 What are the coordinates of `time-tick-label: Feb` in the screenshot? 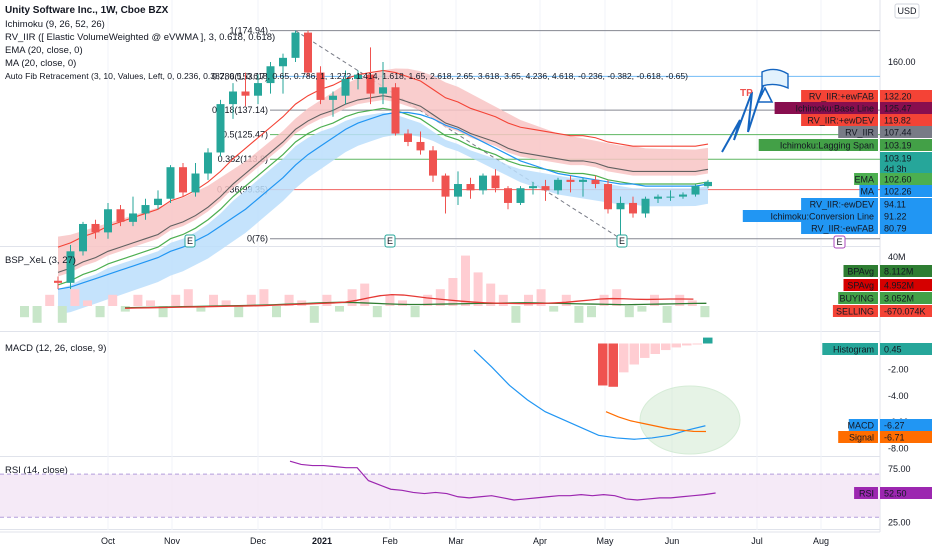 It's located at (390, 541).